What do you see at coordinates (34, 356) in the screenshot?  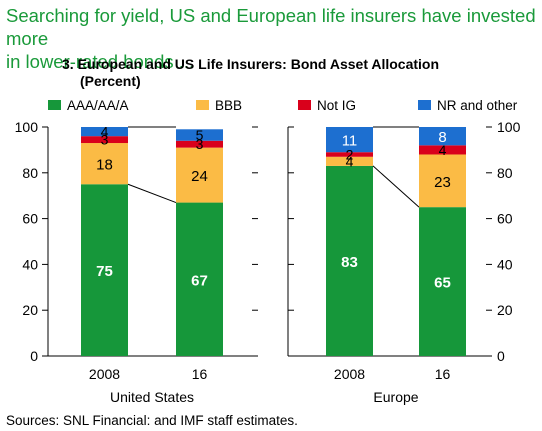 I see `y-tick-label-left-0: 0` at bounding box center [34, 356].